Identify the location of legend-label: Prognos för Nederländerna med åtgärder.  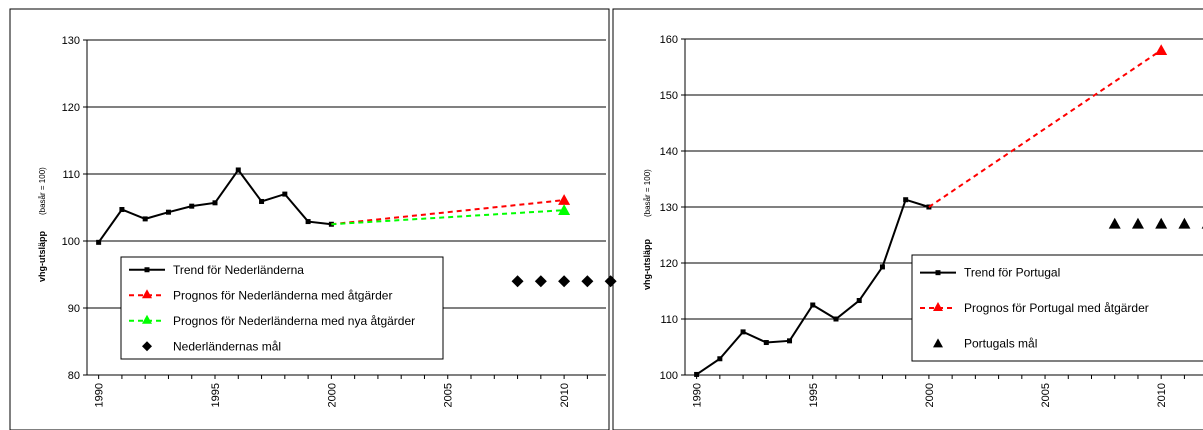
(282, 295).